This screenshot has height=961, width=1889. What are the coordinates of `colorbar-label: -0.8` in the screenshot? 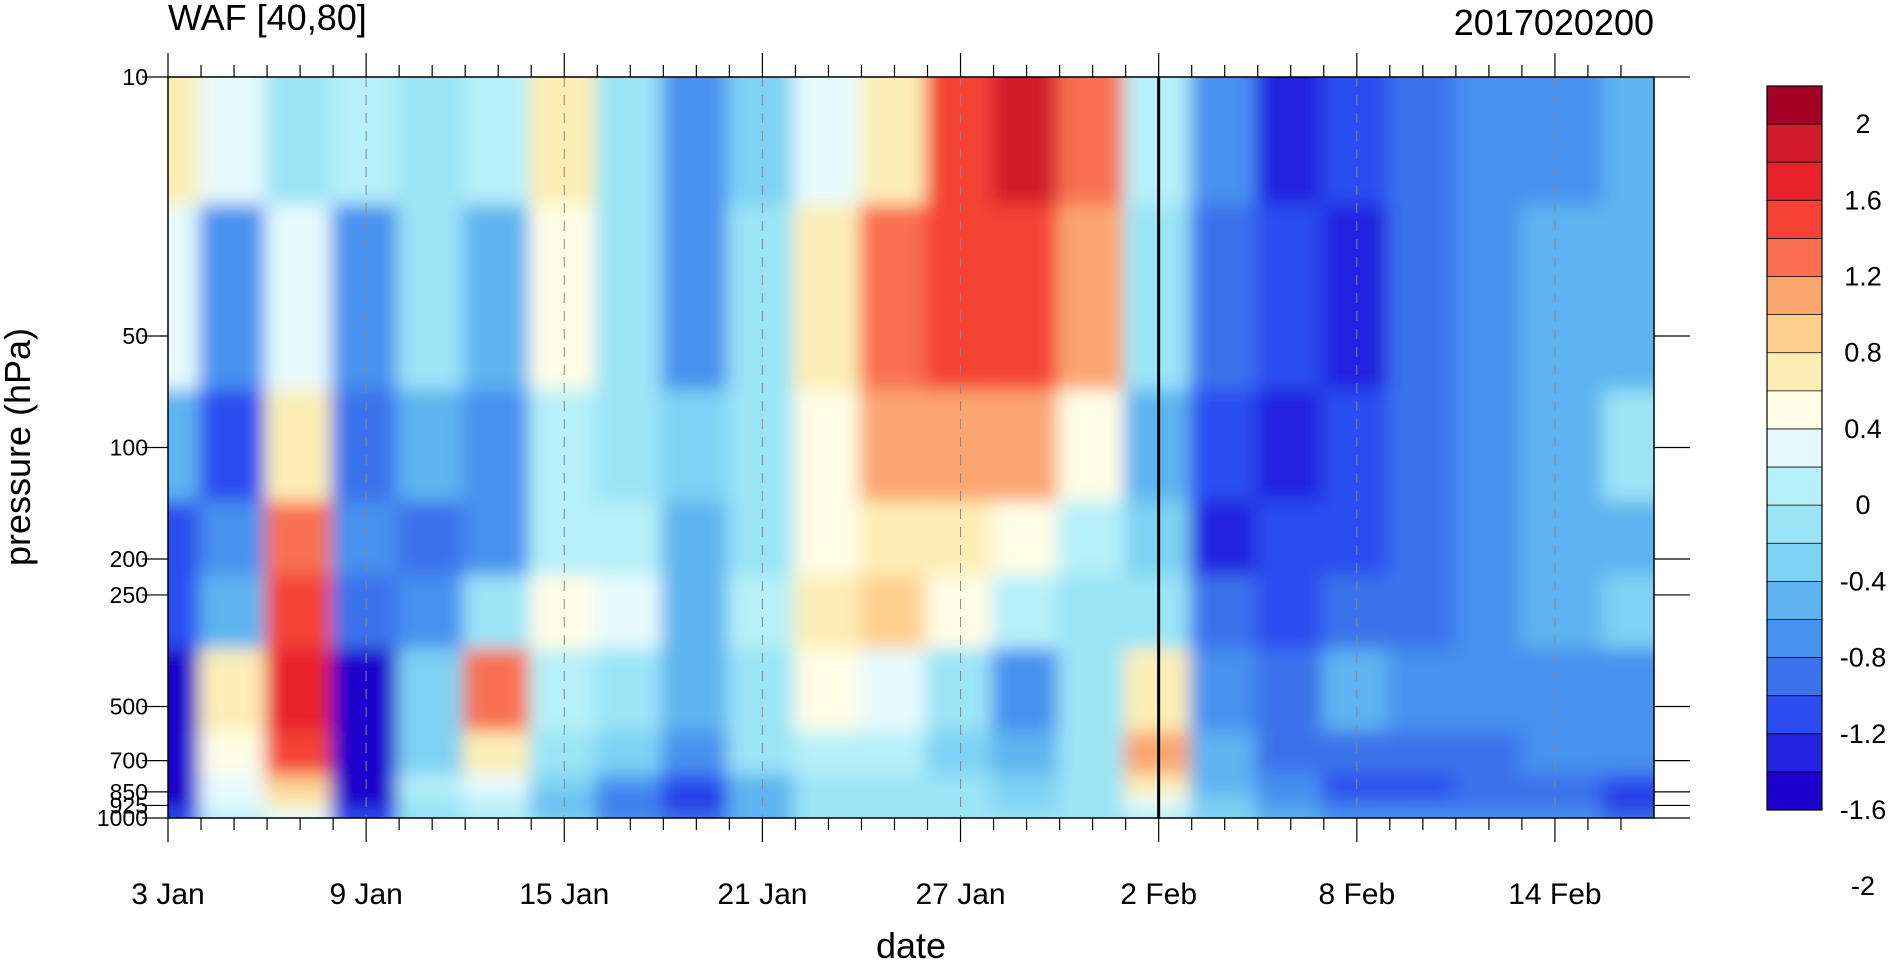 It's located at (1863, 658).